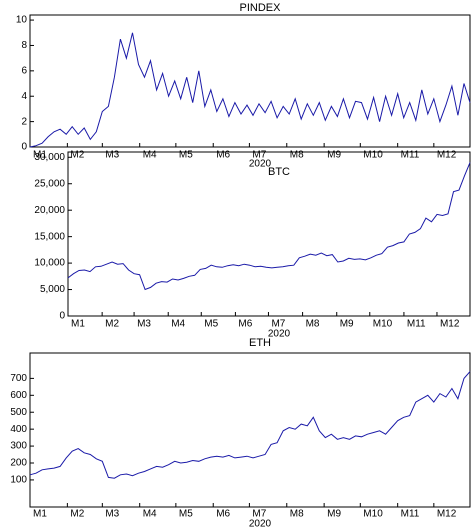  I want to click on y-tick-label: 4, so click(24, 96).